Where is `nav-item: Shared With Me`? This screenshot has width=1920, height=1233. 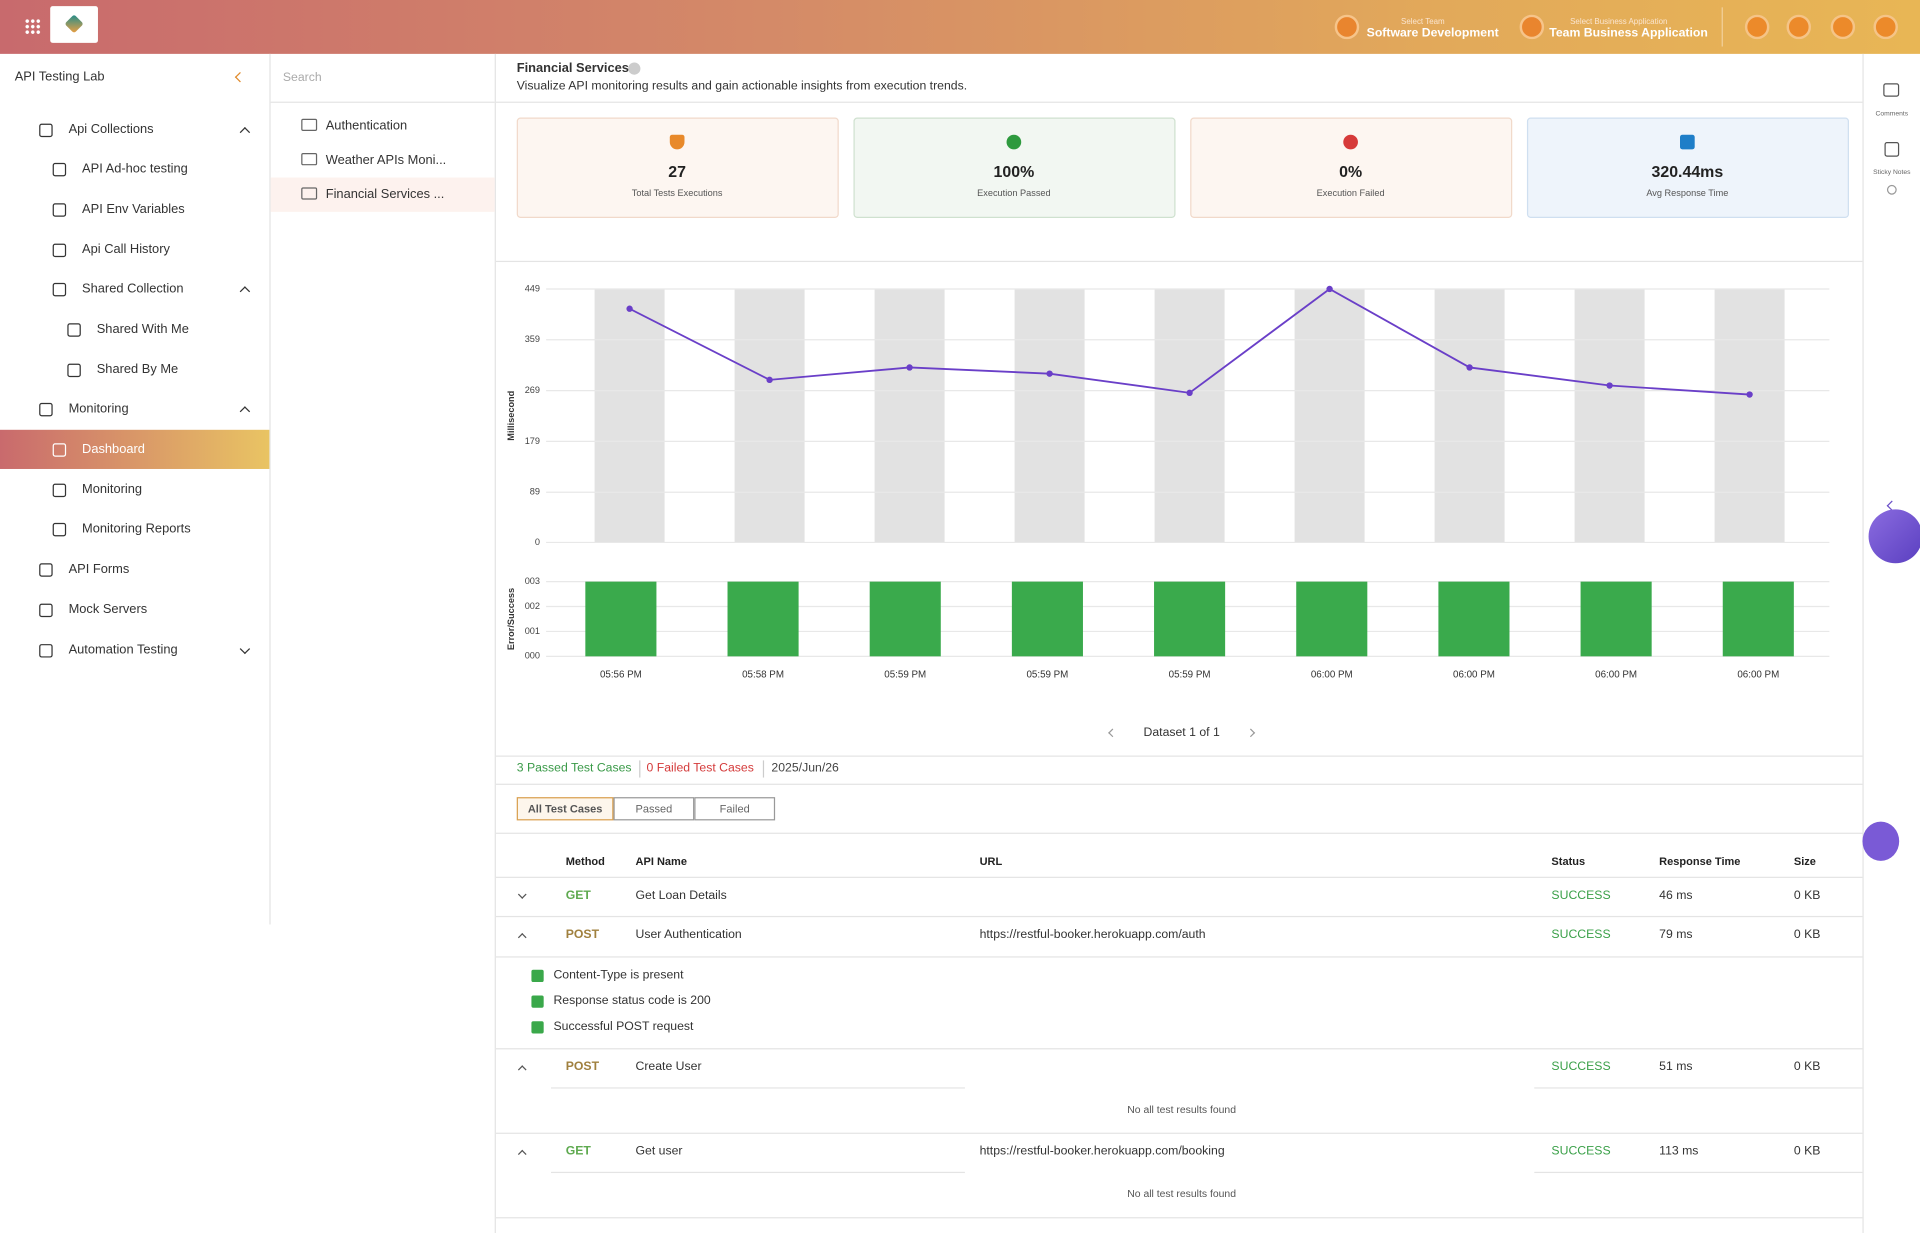
nav-item: Shared With Me is located at coordinates (142, 329).